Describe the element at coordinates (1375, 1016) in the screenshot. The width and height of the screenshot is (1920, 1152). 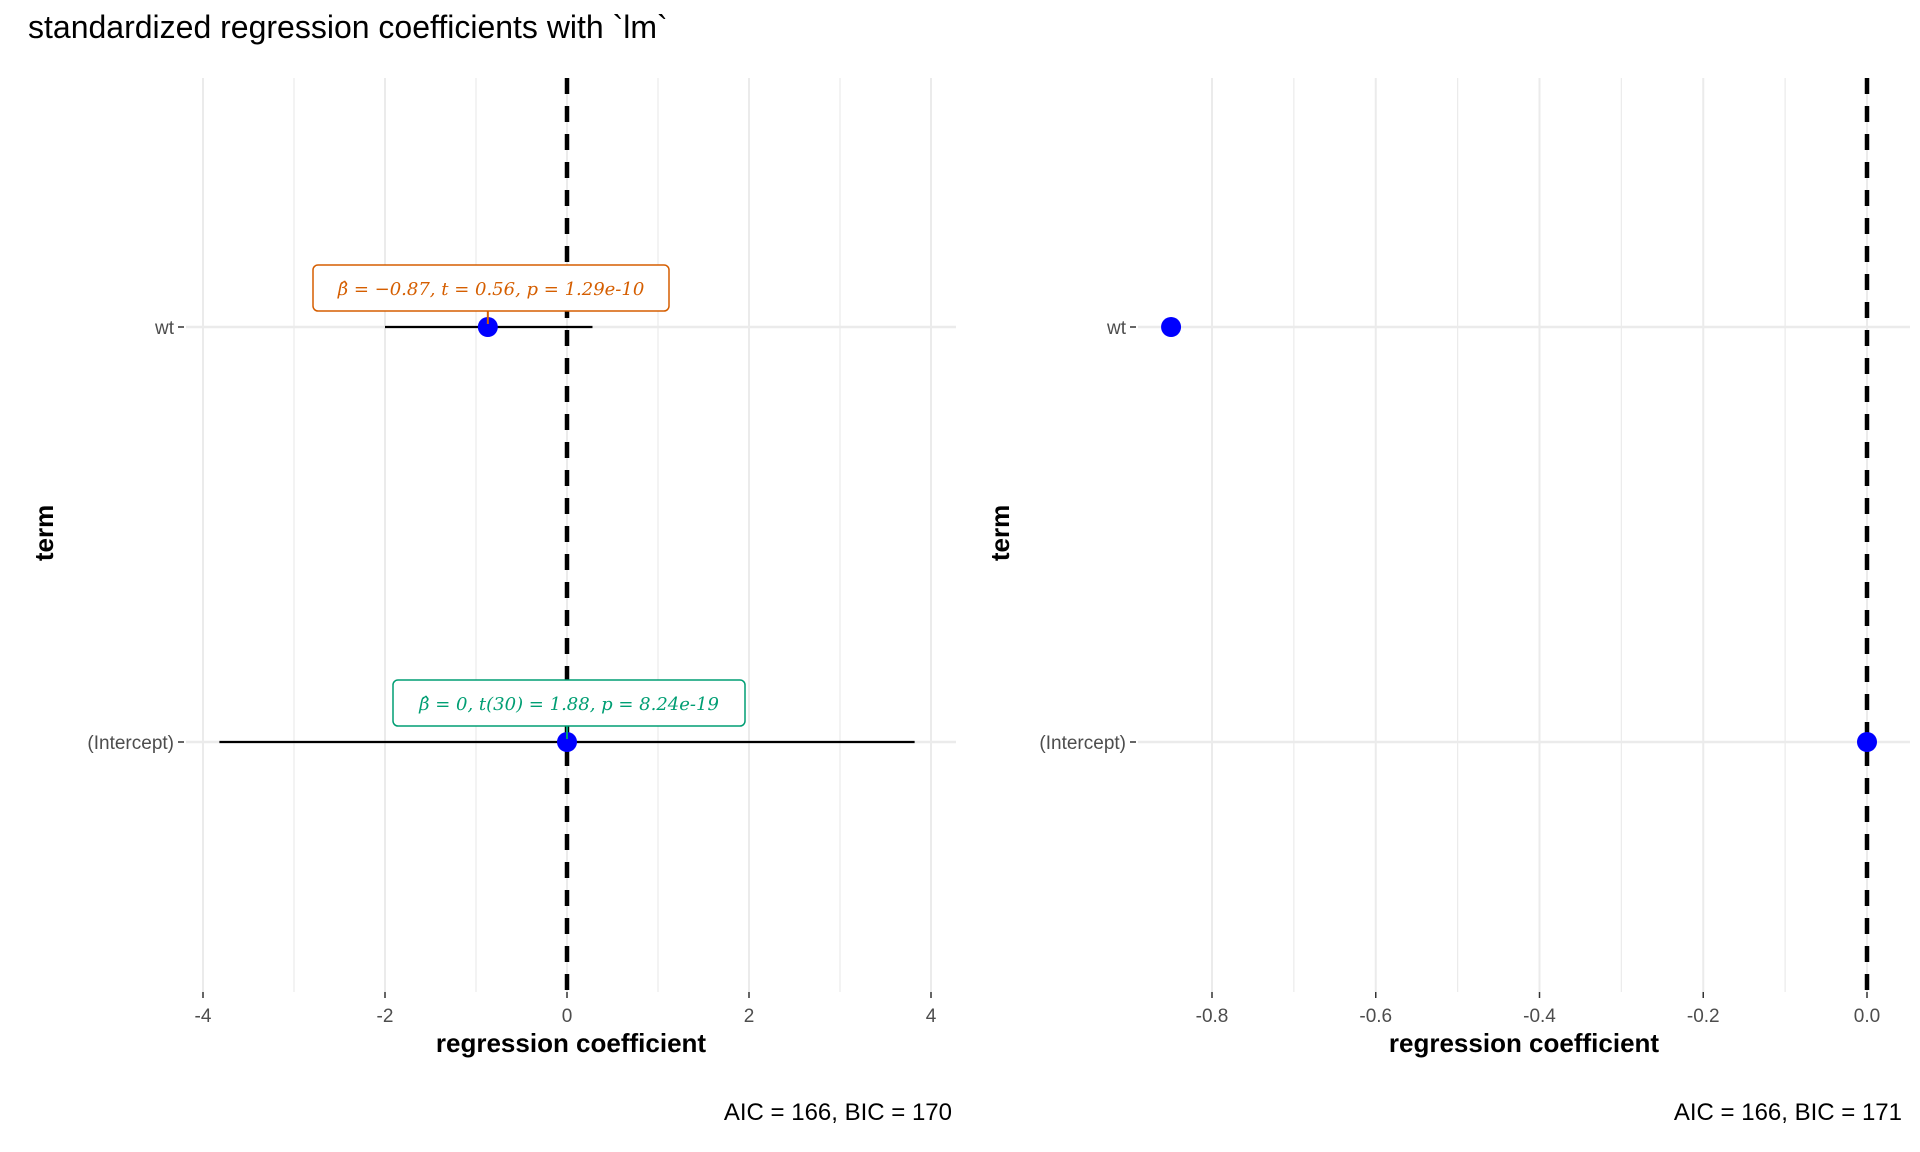
I see `x-tick-label: -0.6` at that location.